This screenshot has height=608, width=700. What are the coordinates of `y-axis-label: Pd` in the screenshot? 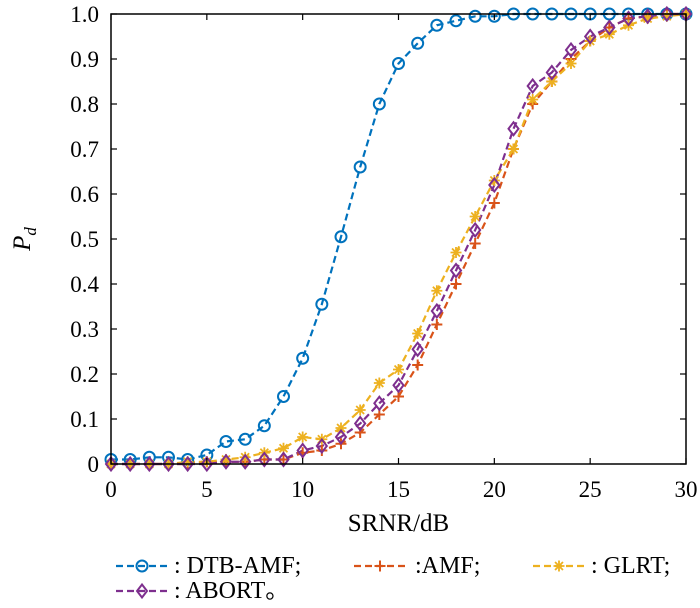 It's located at (24, 239).